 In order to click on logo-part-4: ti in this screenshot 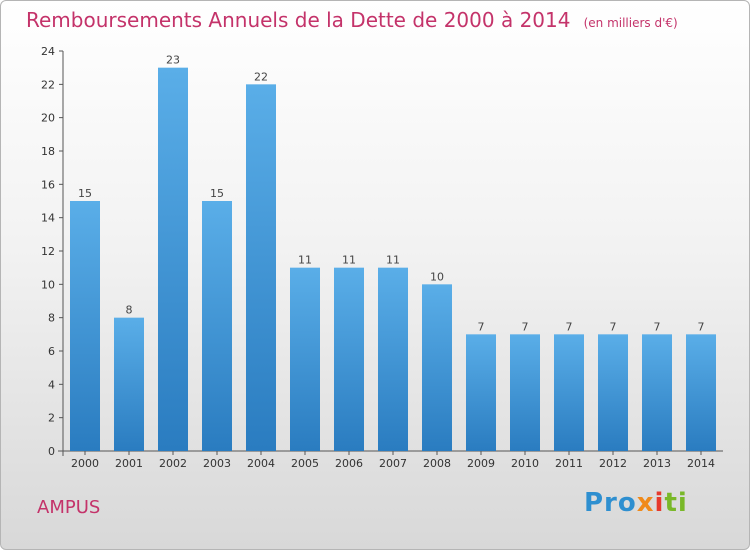, I will do `click(676, 503)`.